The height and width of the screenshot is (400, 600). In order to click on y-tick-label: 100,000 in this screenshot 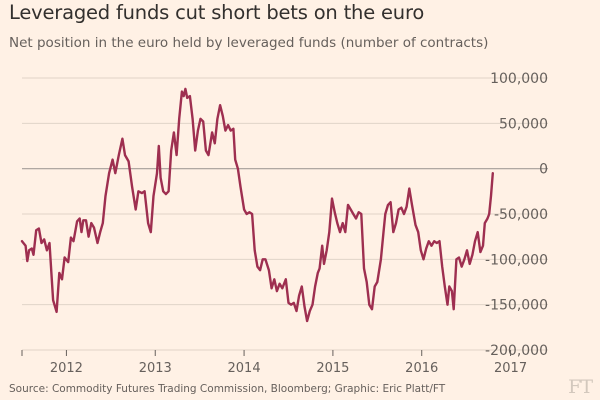, I will do `click(519, 79)`.